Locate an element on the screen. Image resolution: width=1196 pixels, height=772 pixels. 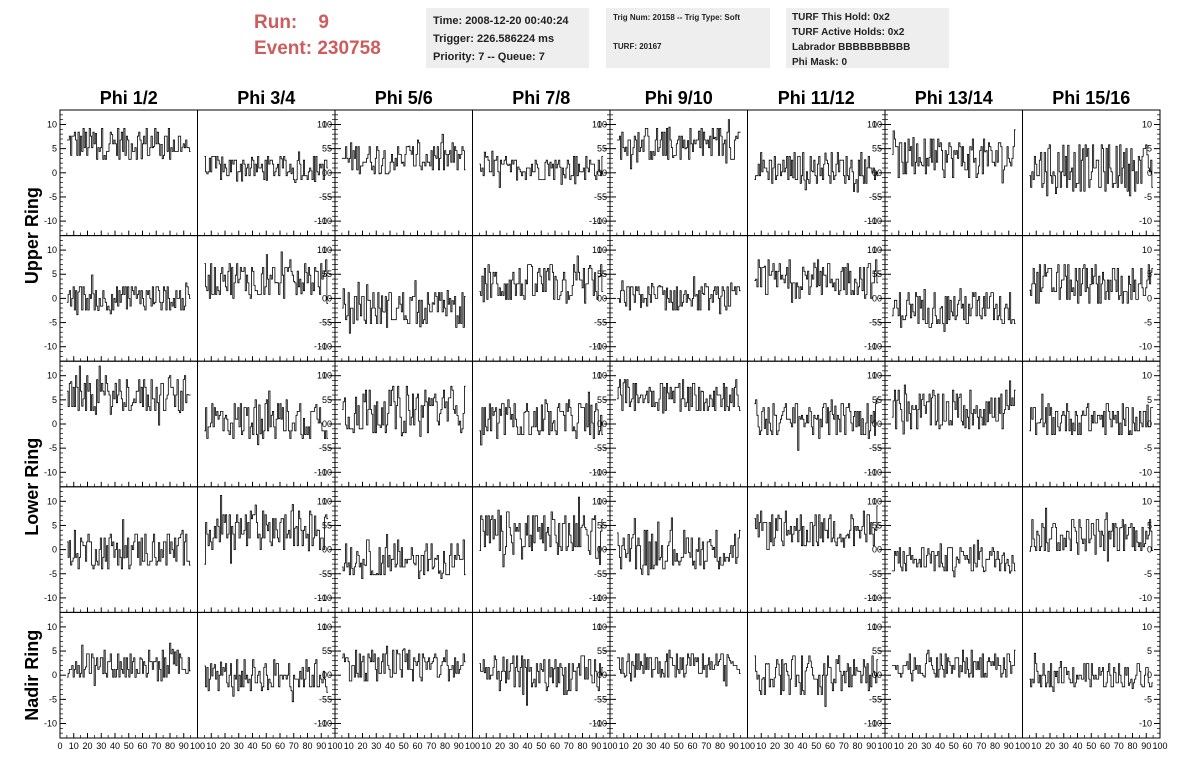
time-line: Time: 2008-12-20 00:40:24 is located at coordinates (501, 21).